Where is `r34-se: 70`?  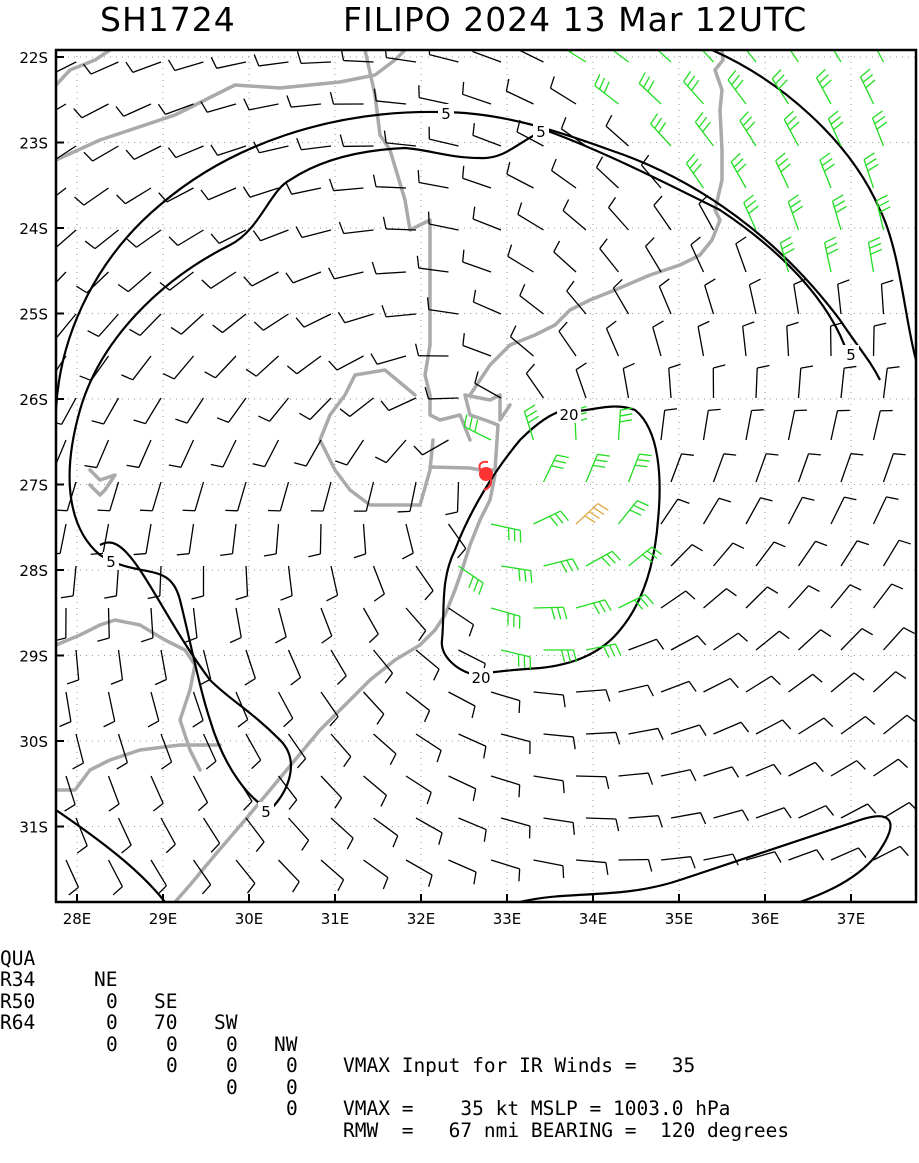 r34-se: 70 is located at coordinates (165, 1023).